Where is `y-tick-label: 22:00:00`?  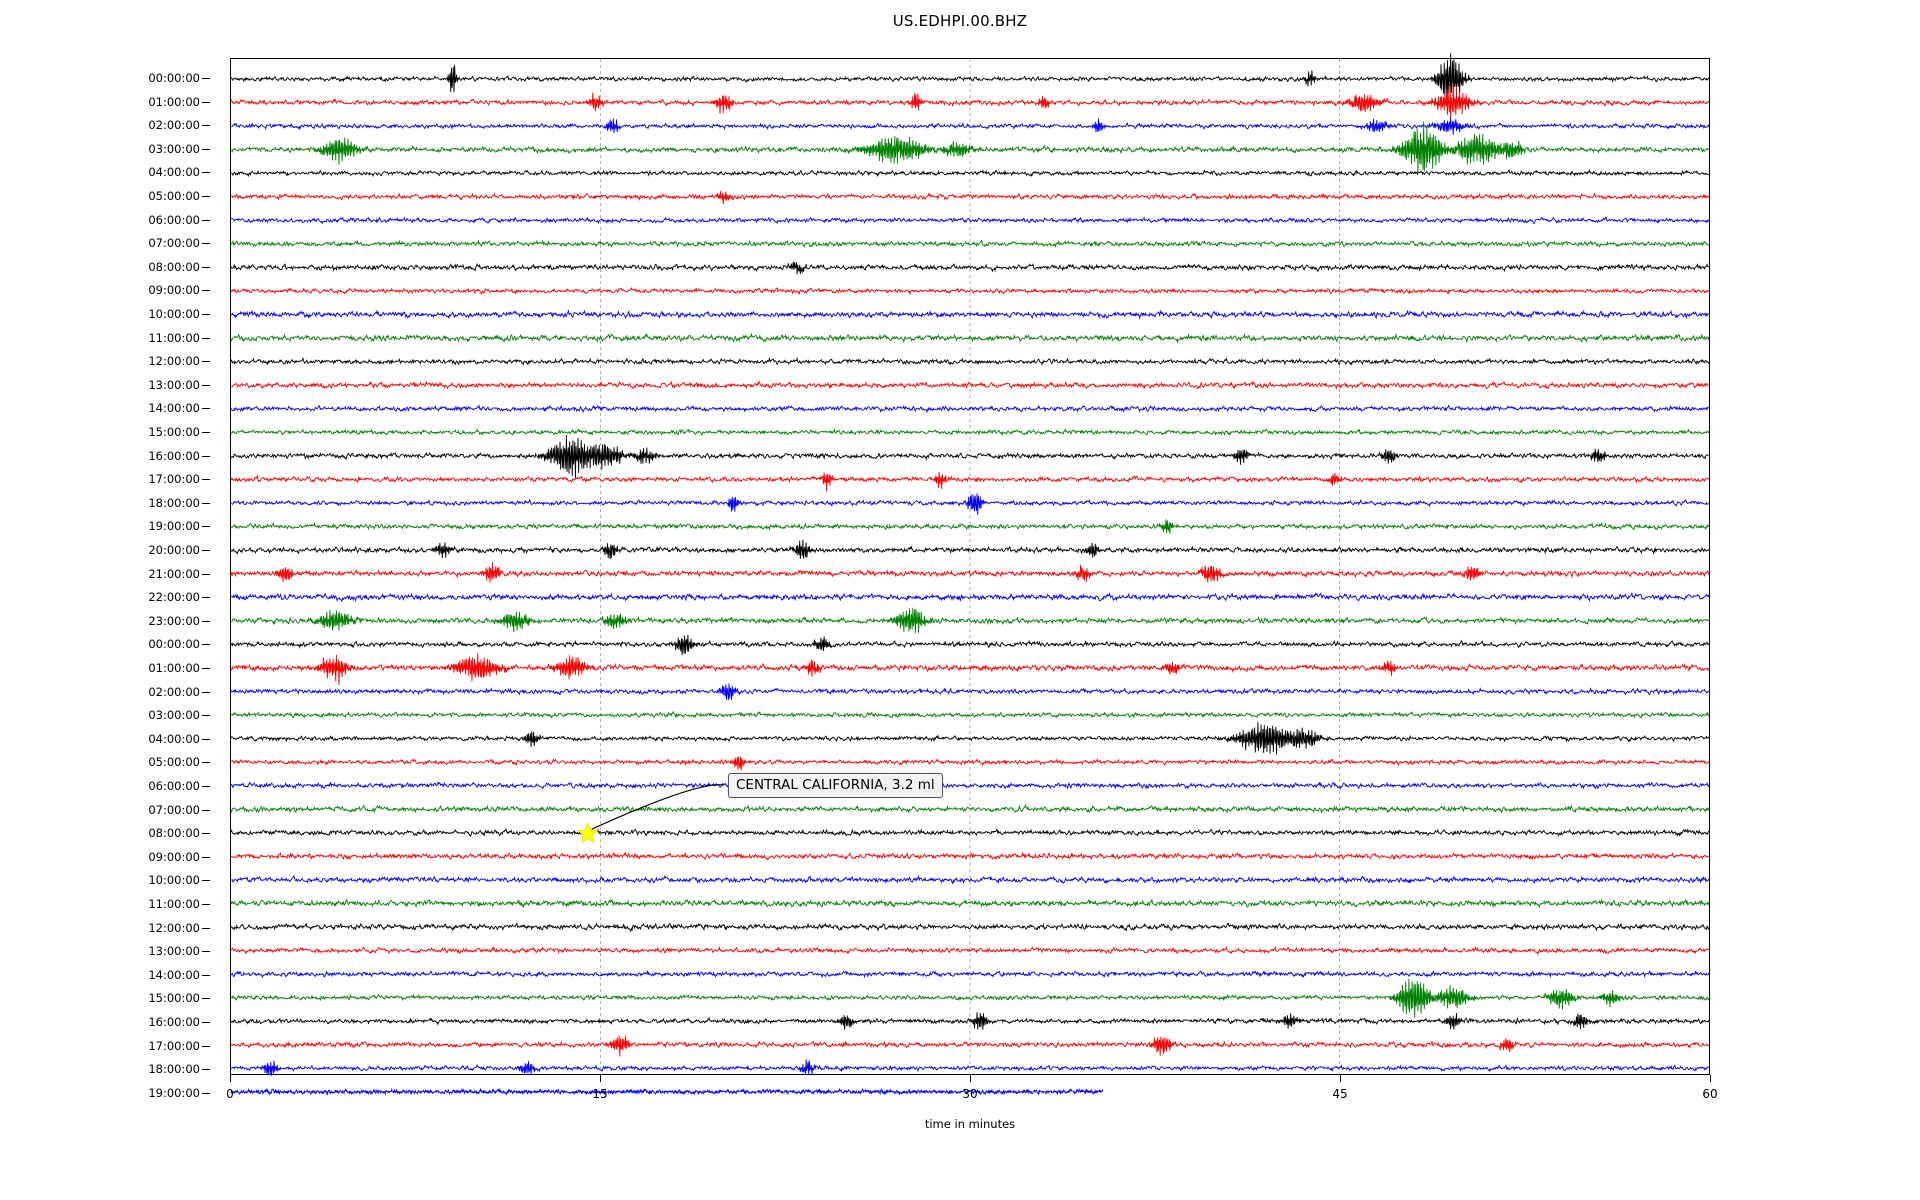 y-tick-label: 22:00:00 is located at coordinates (174, 597).